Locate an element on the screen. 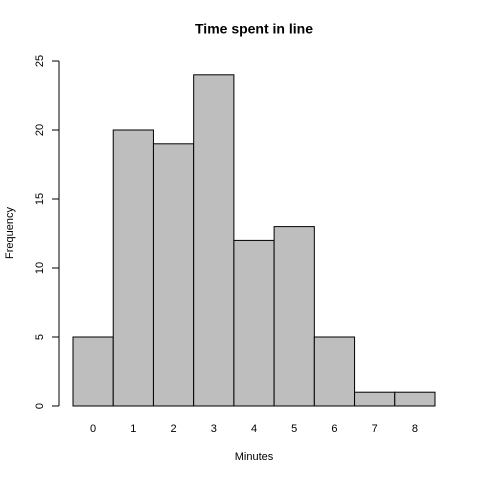 This screenshot has width=480, height=480. x-tick-label: 2 is located at coordinates (173, 429).